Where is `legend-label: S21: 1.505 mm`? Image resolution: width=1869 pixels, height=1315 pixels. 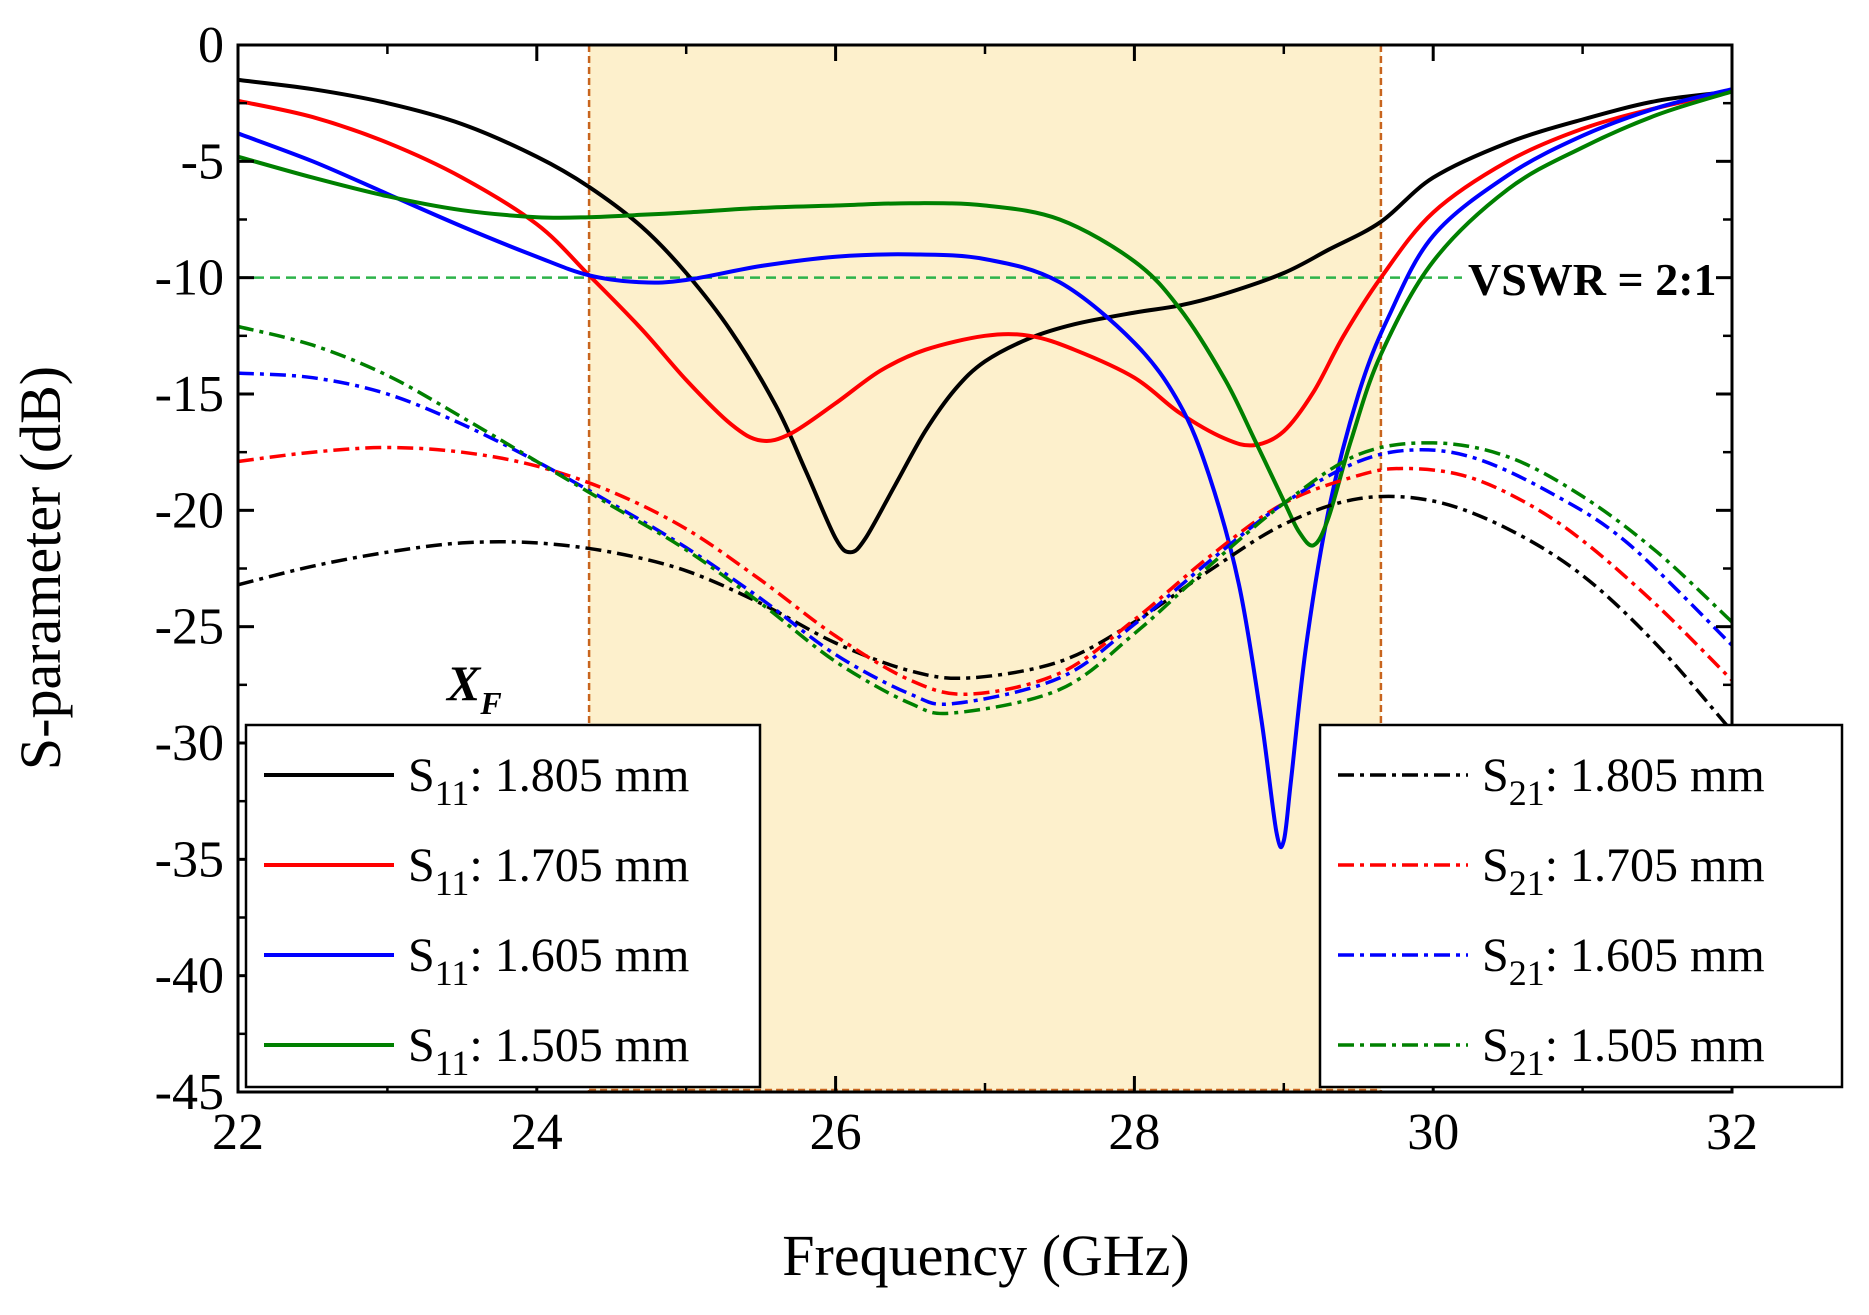
legend-label: S21: 1.505 mm is located at coordinates (1623, 1051).